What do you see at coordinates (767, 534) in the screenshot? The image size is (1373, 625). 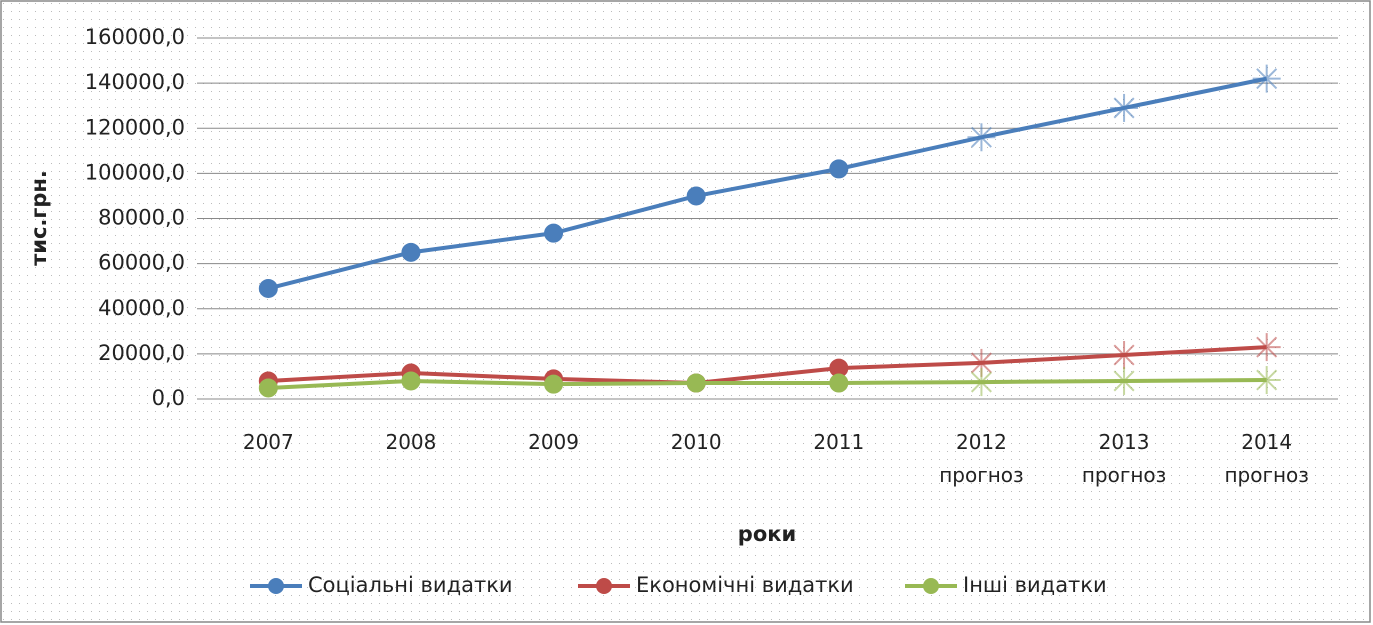 I see `x-axis-title: роки` at bounding box center [767, 534].